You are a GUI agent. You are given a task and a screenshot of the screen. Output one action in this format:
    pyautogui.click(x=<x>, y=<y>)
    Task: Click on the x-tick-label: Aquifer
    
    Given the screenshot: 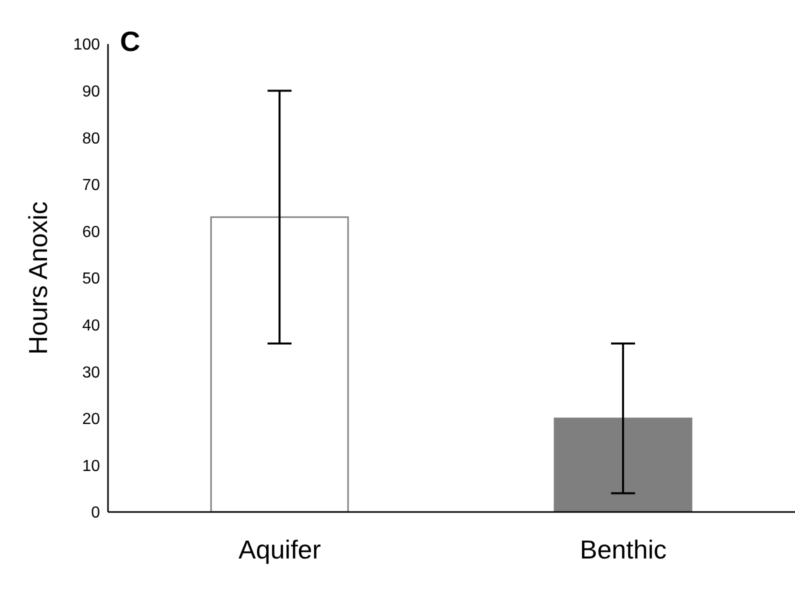 What is the action you would take?
    pyautogui.click(x=280, y=549)
    